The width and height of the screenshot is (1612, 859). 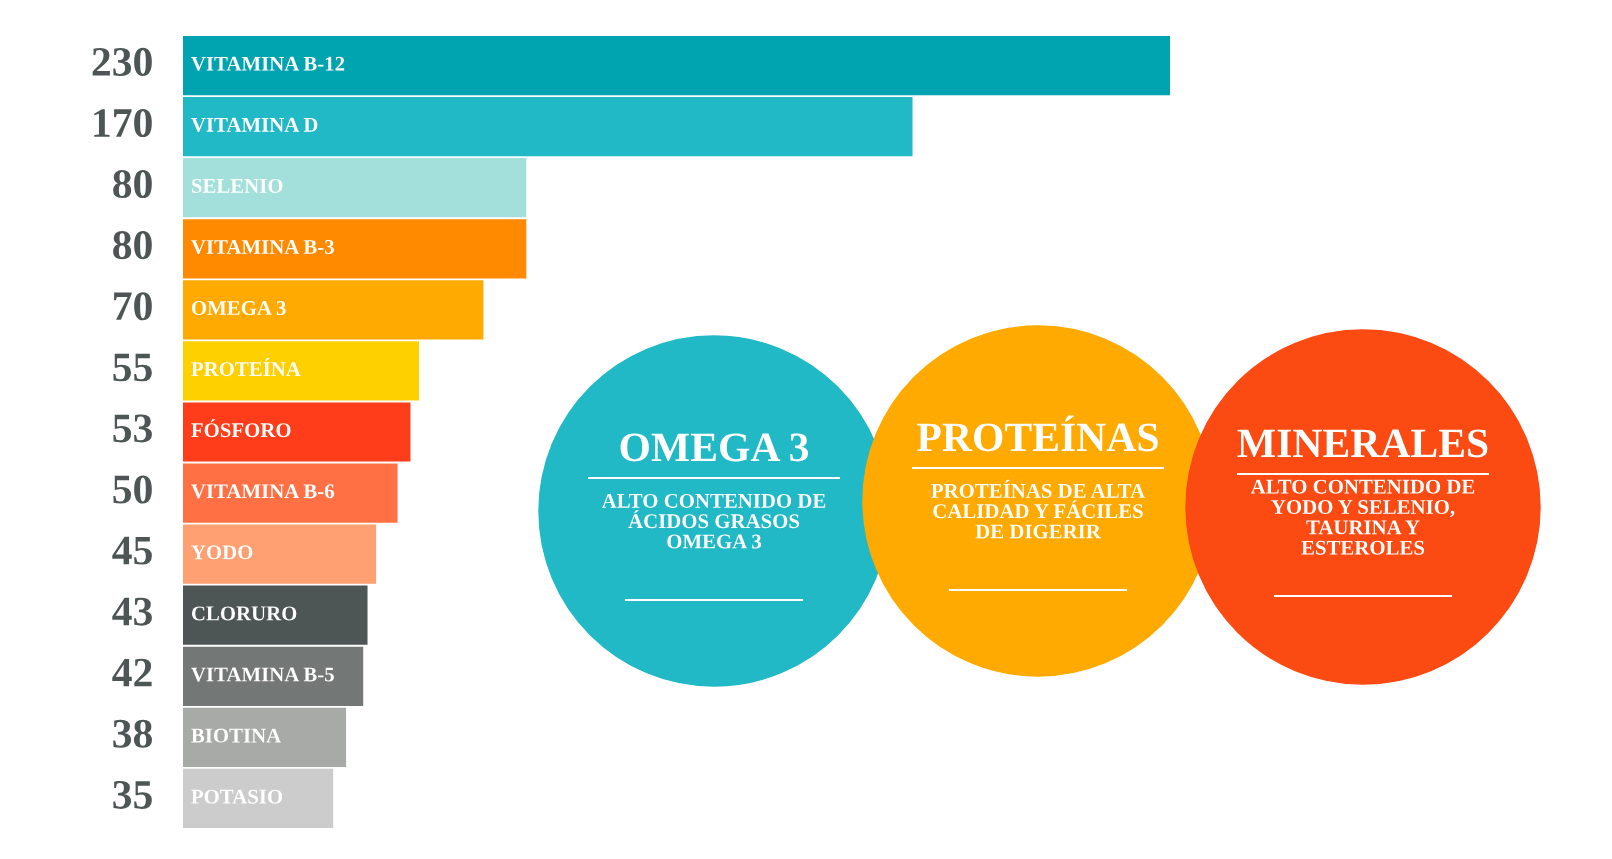 What do you see at coordinates (1038, 509) in the screenshot?
I see `annotation: PROTEÍNAS DE ALTA CALIDAD Y FÁCILES DE DIGERIR` at bounding box center [1038, 509].